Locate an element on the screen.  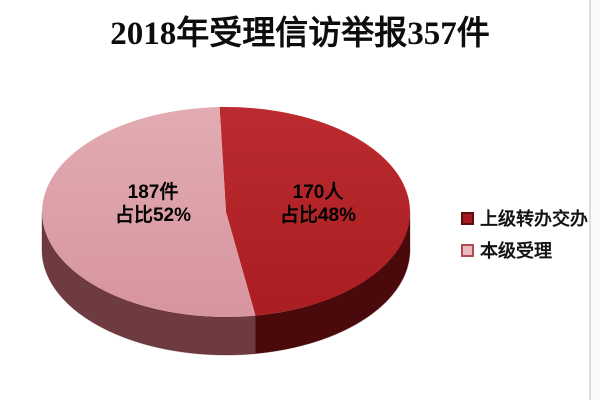
image-right-margin is located at coordinates (595, 200).